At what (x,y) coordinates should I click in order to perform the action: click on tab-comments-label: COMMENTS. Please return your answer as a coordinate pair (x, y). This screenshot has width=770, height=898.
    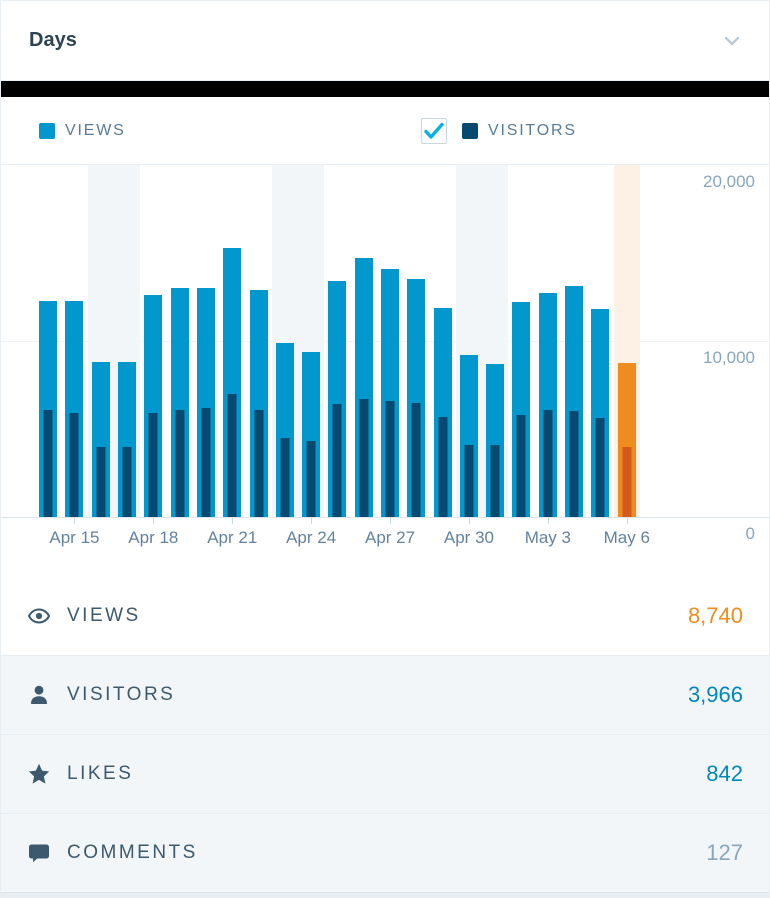
    Looking at the image, I should click on (132, 852).